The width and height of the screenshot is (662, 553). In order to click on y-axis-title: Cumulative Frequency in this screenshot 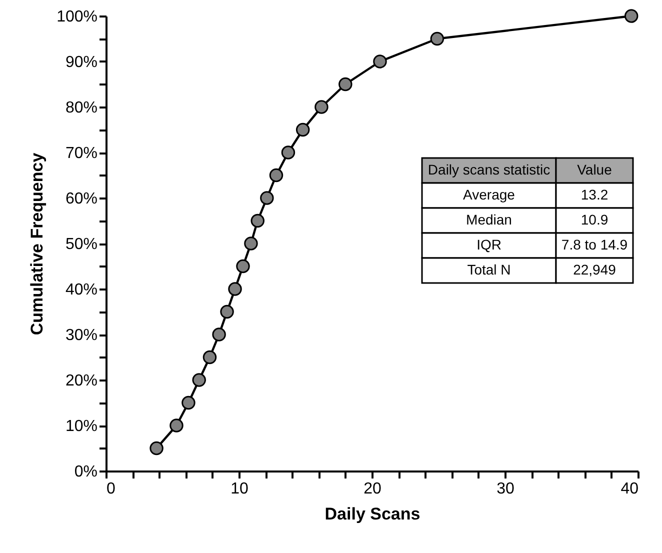, I will do `click(37, 244)`.